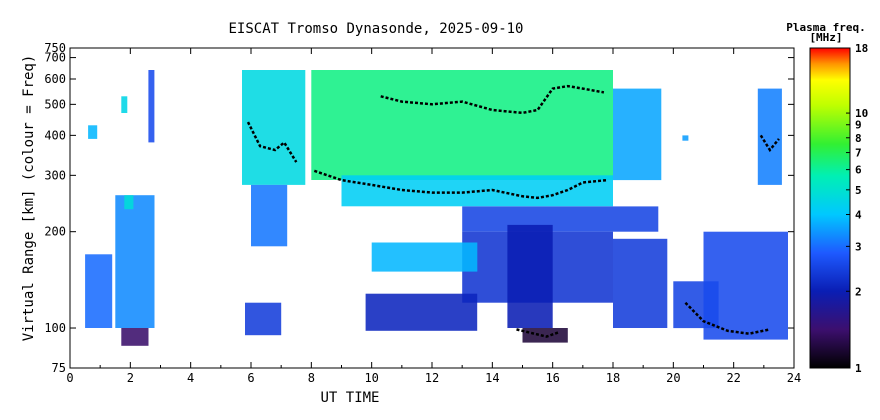 This screenshot has width=880, height=420. What do you see at coordinates (613, 378) in the screenshot?
I see `x-tick-label: 18` at bounding box center [613, 378].